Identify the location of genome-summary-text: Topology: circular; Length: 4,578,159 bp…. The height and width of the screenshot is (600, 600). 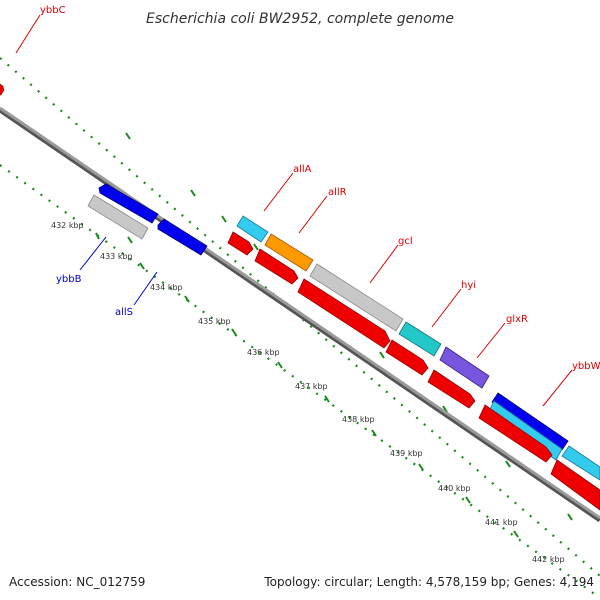
(428, 582).